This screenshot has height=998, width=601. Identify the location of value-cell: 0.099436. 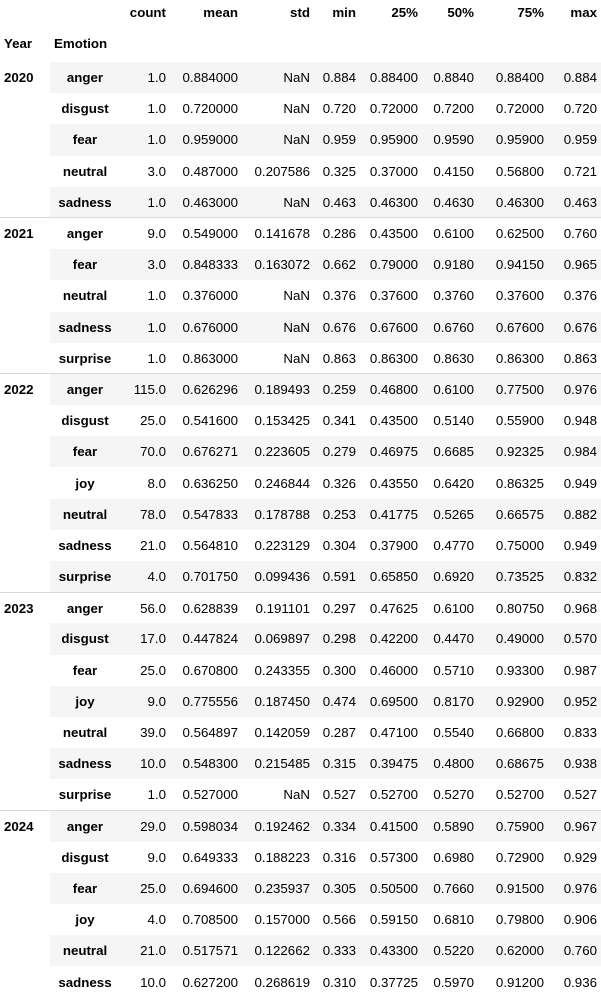
(278, 577).